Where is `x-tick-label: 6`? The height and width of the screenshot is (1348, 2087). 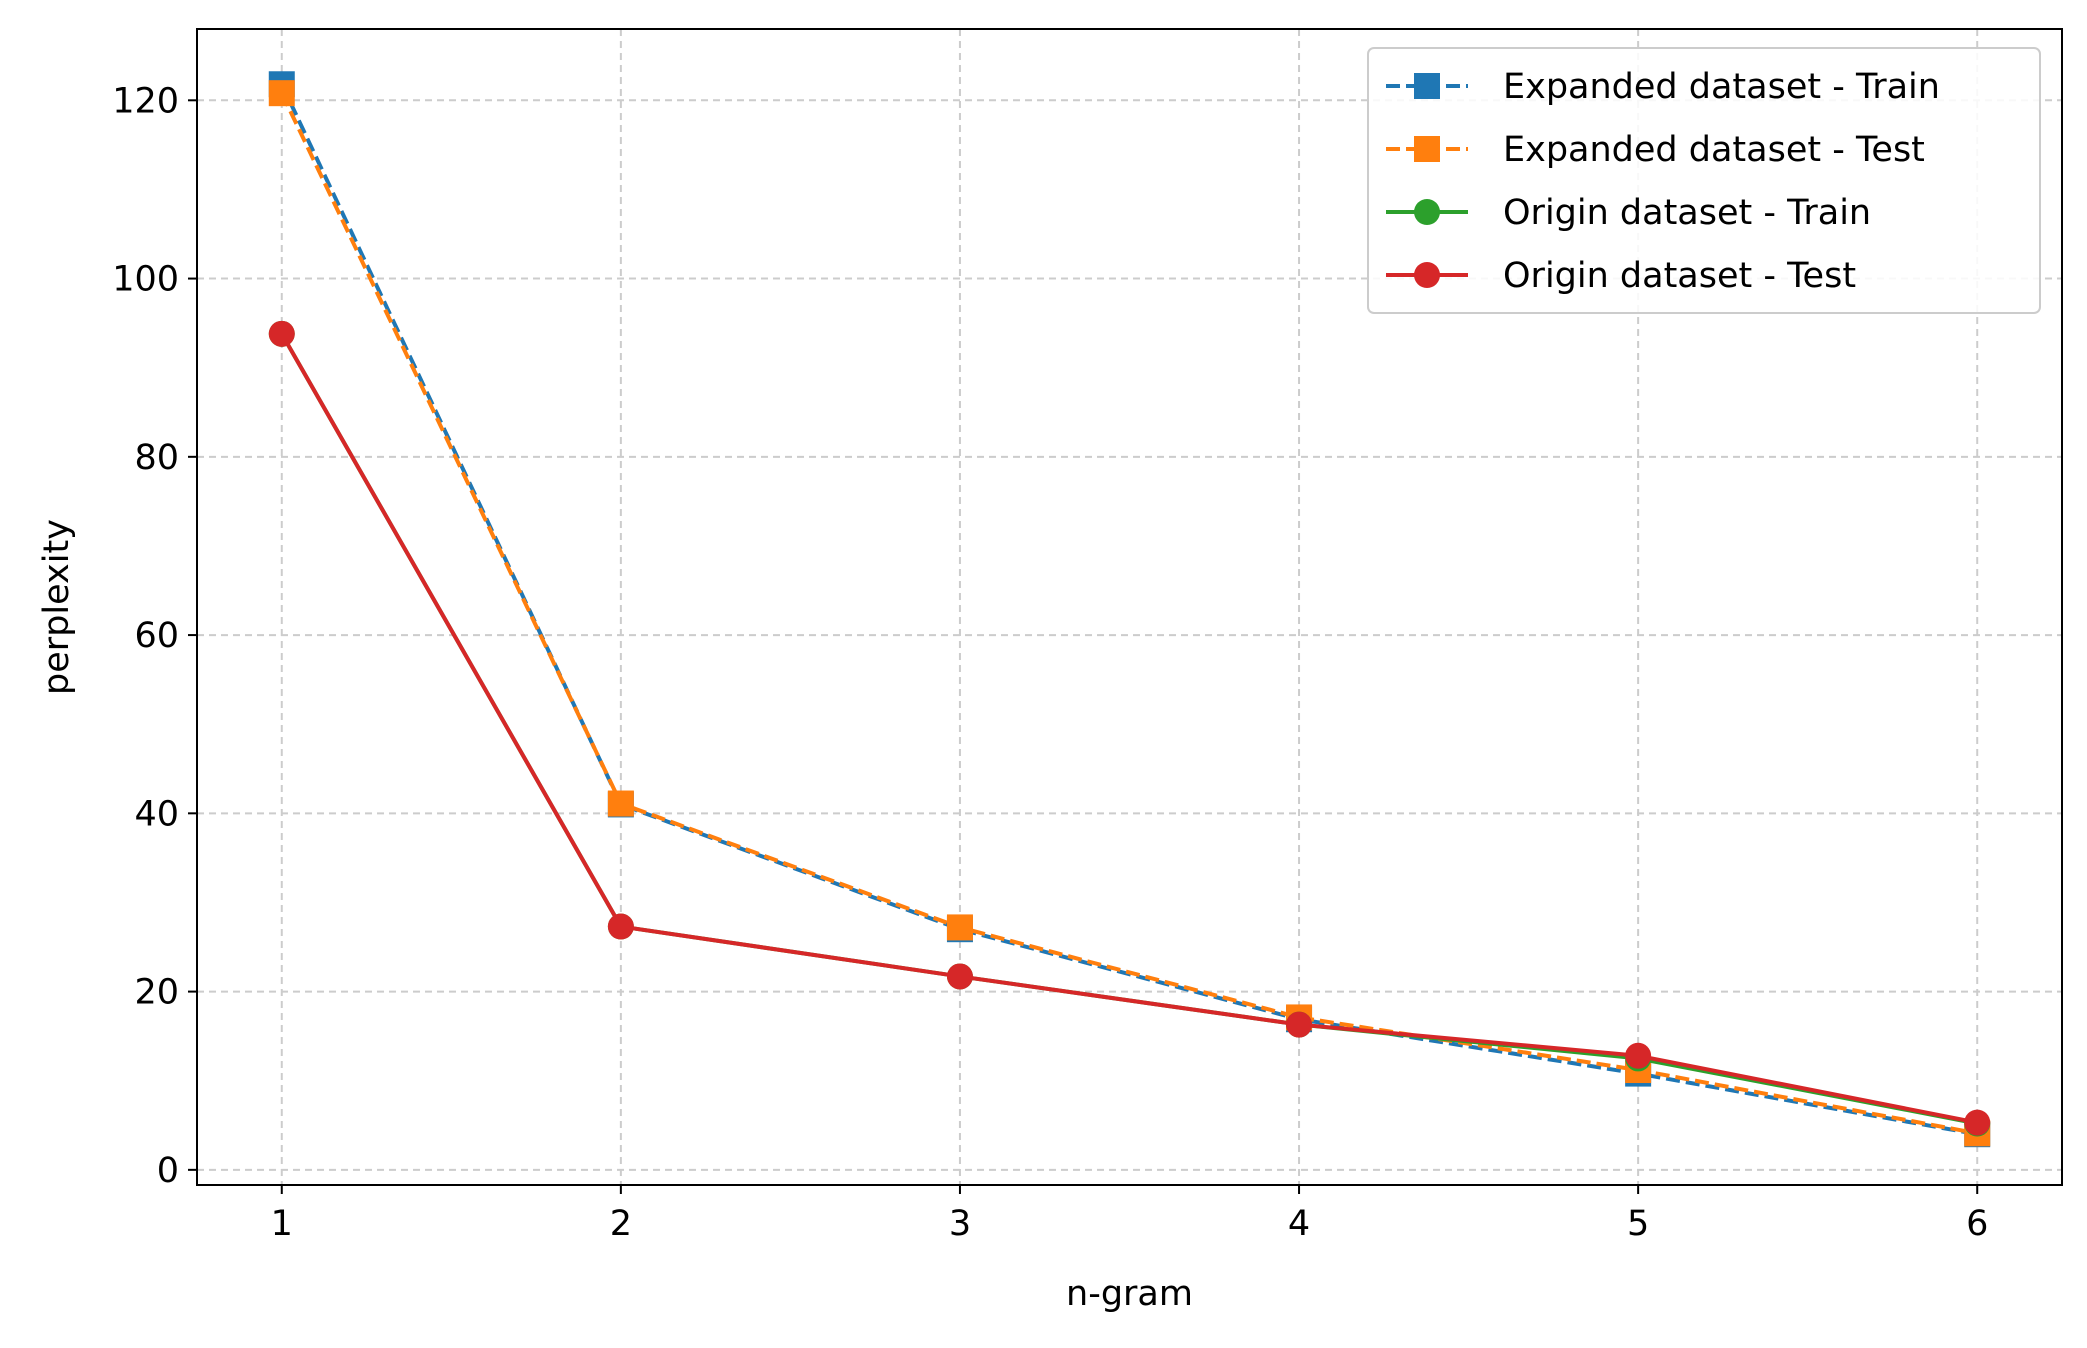
x-tick-label: 6 is located at coordinates (1977, 1224).